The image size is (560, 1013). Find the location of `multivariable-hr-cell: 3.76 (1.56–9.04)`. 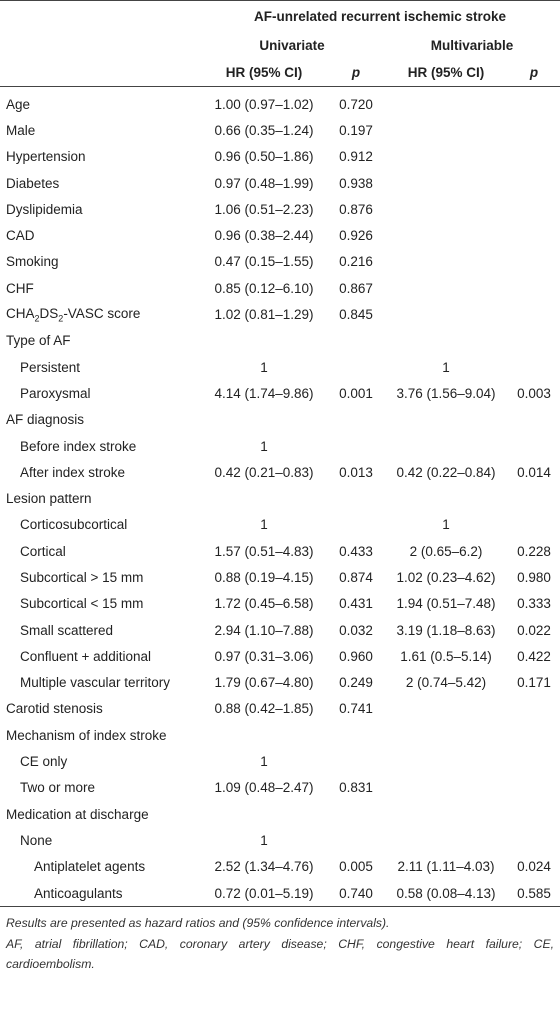

multivariable-hr-cell: 3.76 (1.56–9.04) is located at coordinates (446, 393).